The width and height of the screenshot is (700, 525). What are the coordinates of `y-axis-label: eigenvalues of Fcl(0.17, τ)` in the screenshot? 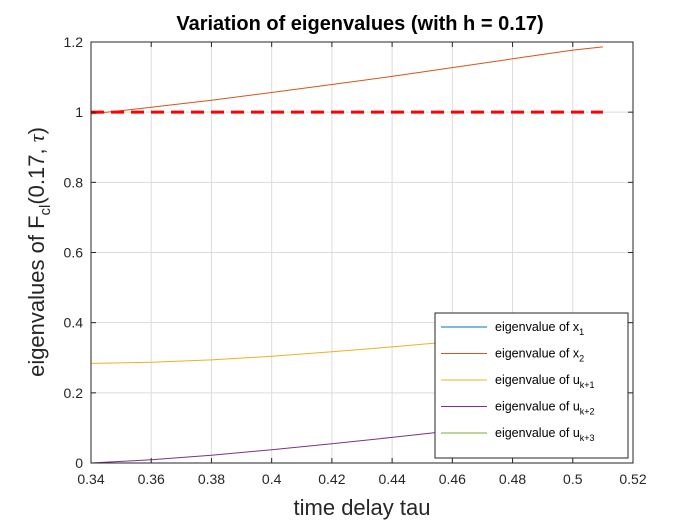 It's located at (39, 252).